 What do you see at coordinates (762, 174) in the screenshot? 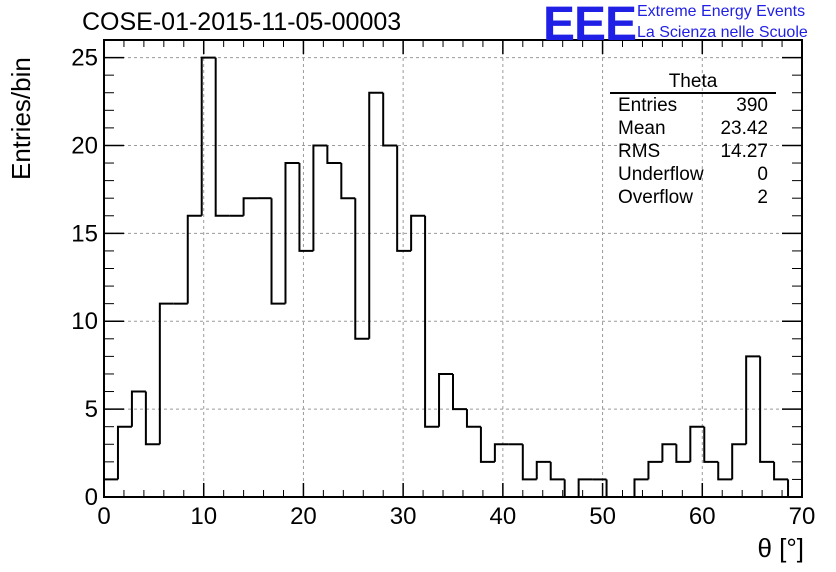
I see `stats-value: 0` at bounding box center [762, 174].